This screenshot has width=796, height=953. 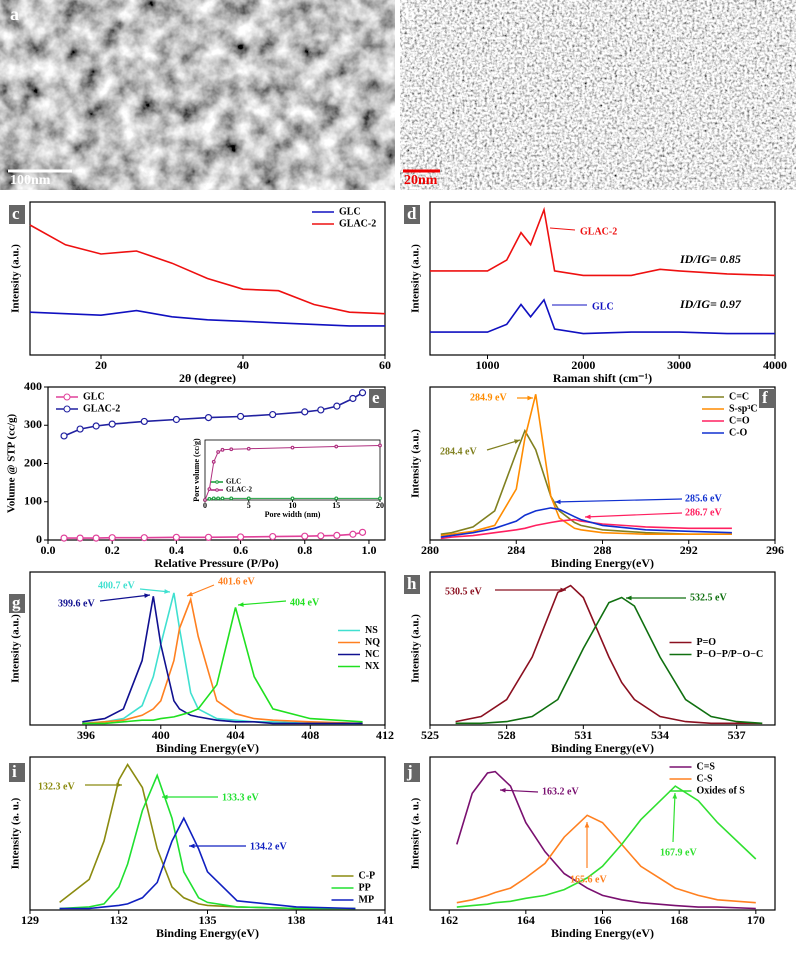 I want to click on legend-label: Oxides of S, so click(x=721, y=790).